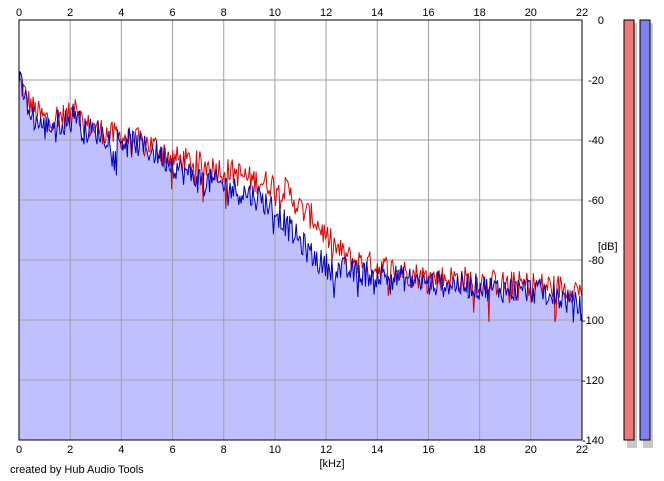 Image resolution: width=664 pixels, height=481 pixels. What do you see at coordinates (377, 450) in the screenshot?
I see `x-tick-label-bottom: 14` at bounding box center [377, 450].